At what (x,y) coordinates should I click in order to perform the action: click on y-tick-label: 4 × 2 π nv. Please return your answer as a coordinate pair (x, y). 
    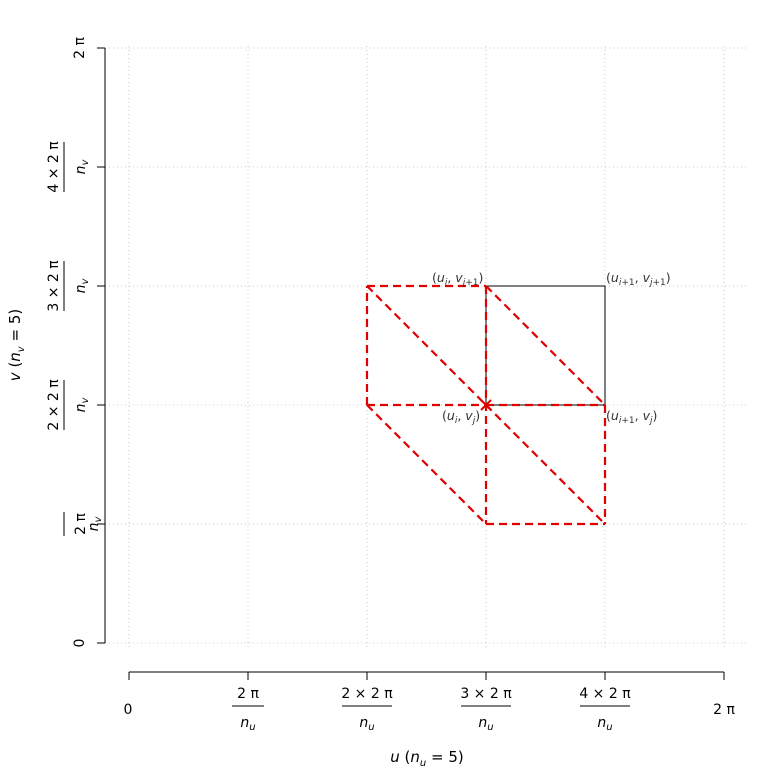
    Looking at the image, I should click on (68, 167).